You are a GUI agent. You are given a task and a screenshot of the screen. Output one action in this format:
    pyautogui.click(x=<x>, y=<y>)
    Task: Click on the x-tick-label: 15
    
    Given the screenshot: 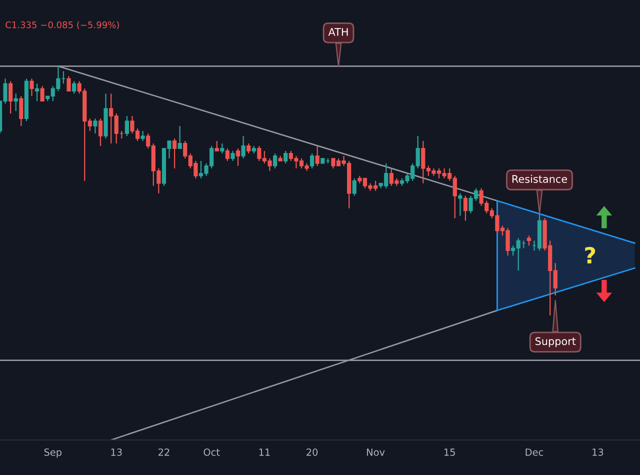 What is the action you would take?
    pyautogui.click(x=449, y=452)
    